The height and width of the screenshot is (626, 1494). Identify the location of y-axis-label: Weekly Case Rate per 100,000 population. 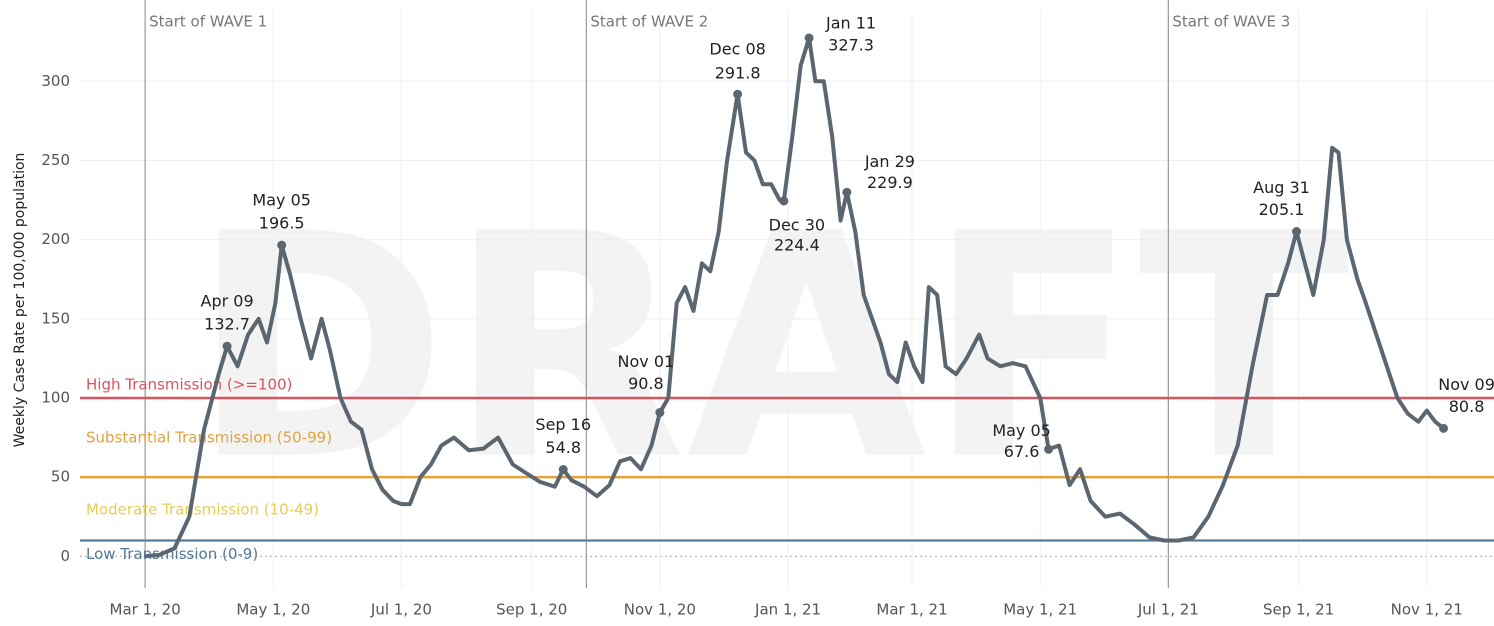
(20, 300).